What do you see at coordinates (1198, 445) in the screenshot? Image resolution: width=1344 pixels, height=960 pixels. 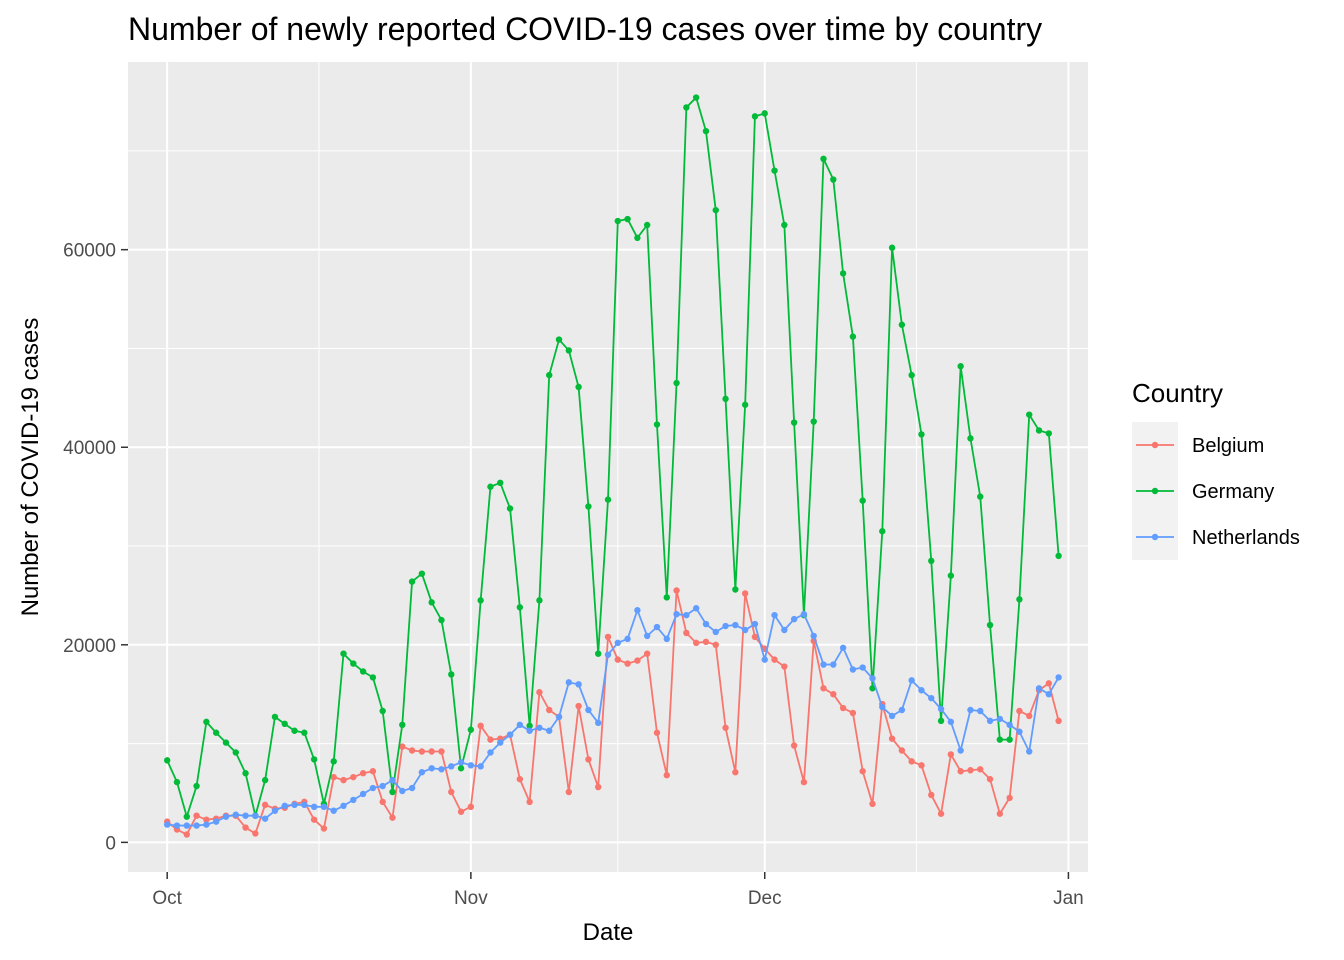 I see `legend-item-belgium: Belgium` at bounding box center [1198, 445].